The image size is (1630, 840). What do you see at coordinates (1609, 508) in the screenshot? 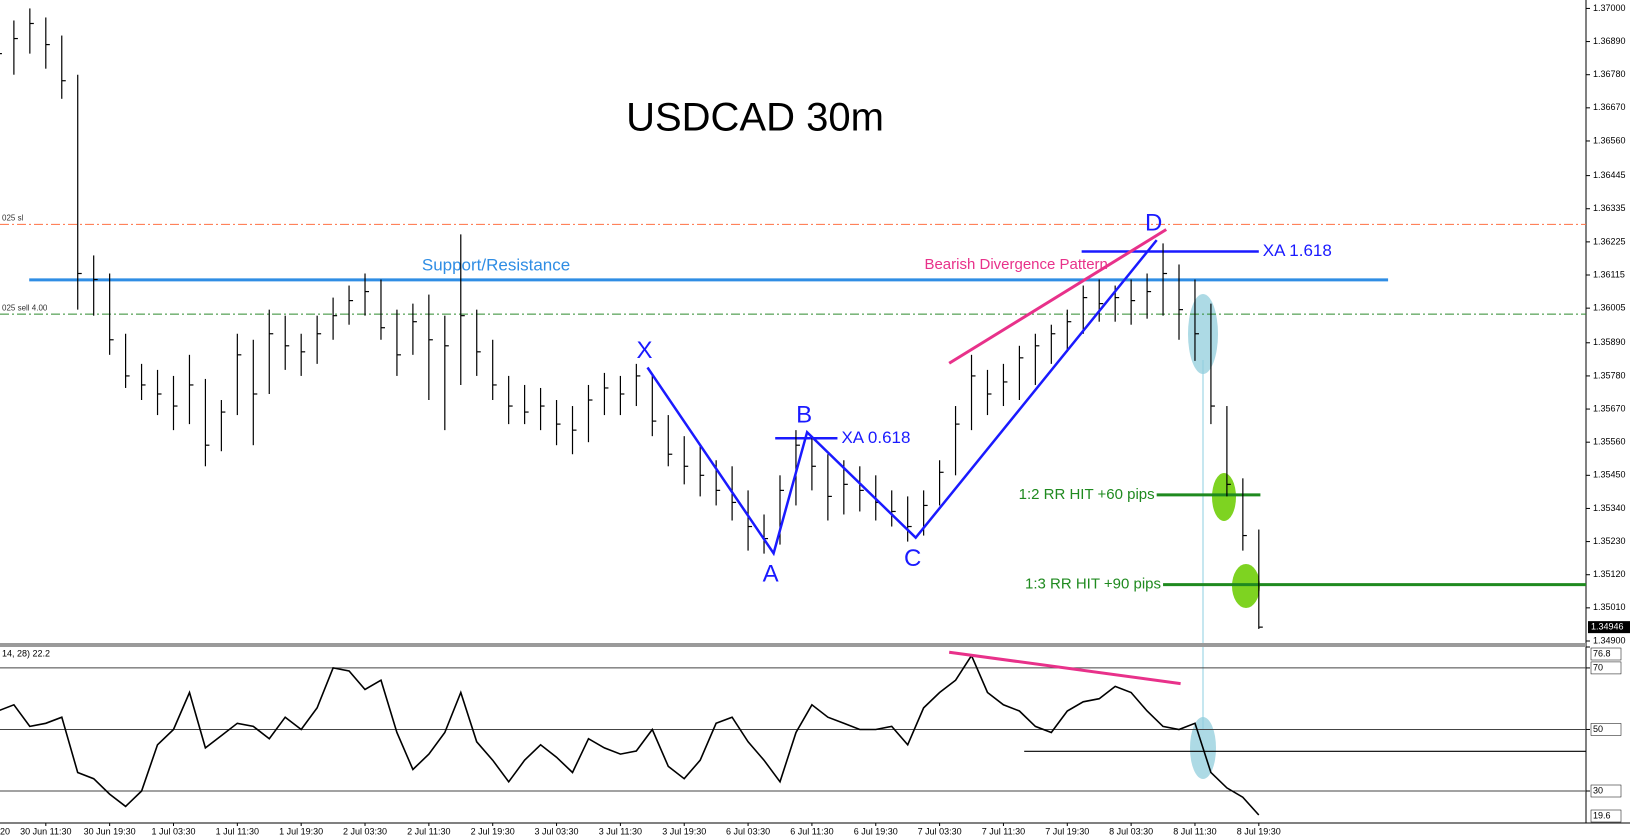
I see `y-tick-label: 1.35340` at bounding box center [1609, 508].